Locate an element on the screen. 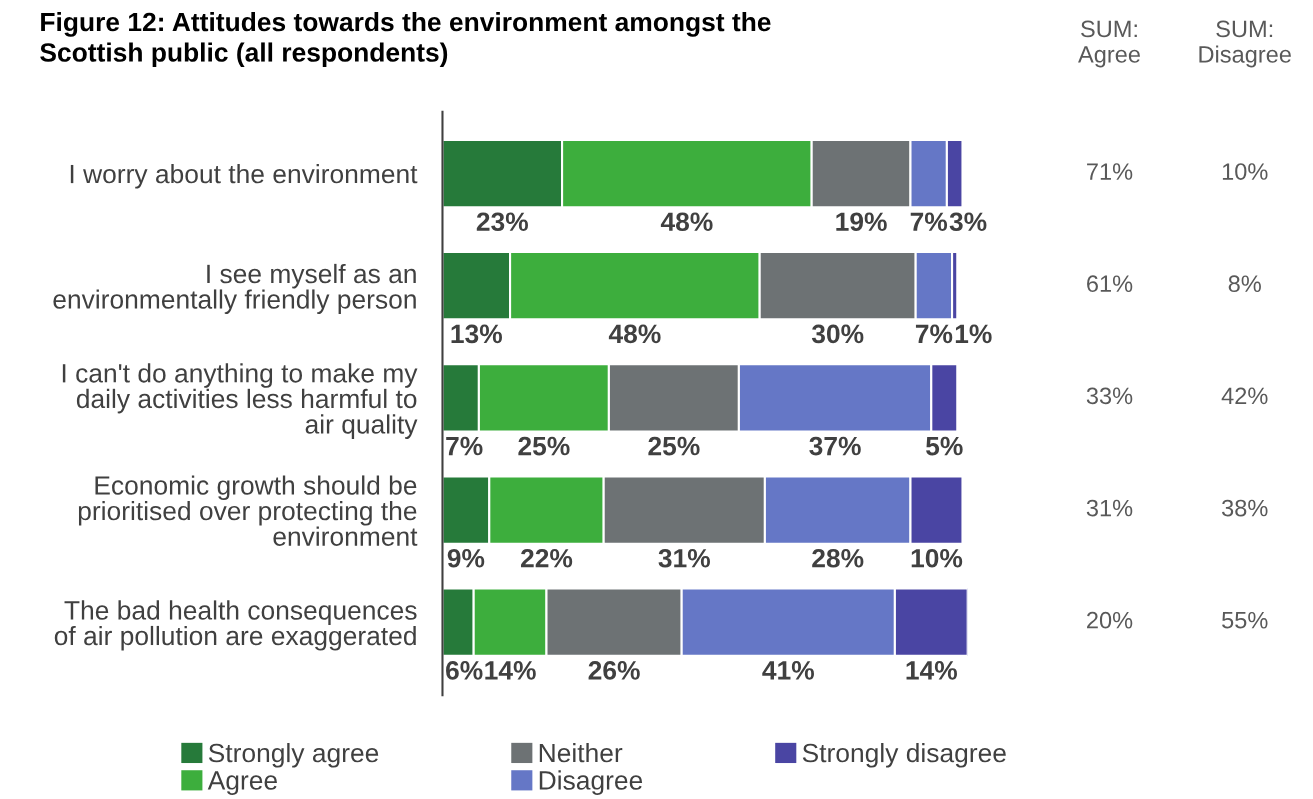 The height and width of the screenshot is (799, 1313). chart-title: Figure 12: Attitudes towards the environment amongst the Scottish public (all respondents) is located at coordinates (405, 39).